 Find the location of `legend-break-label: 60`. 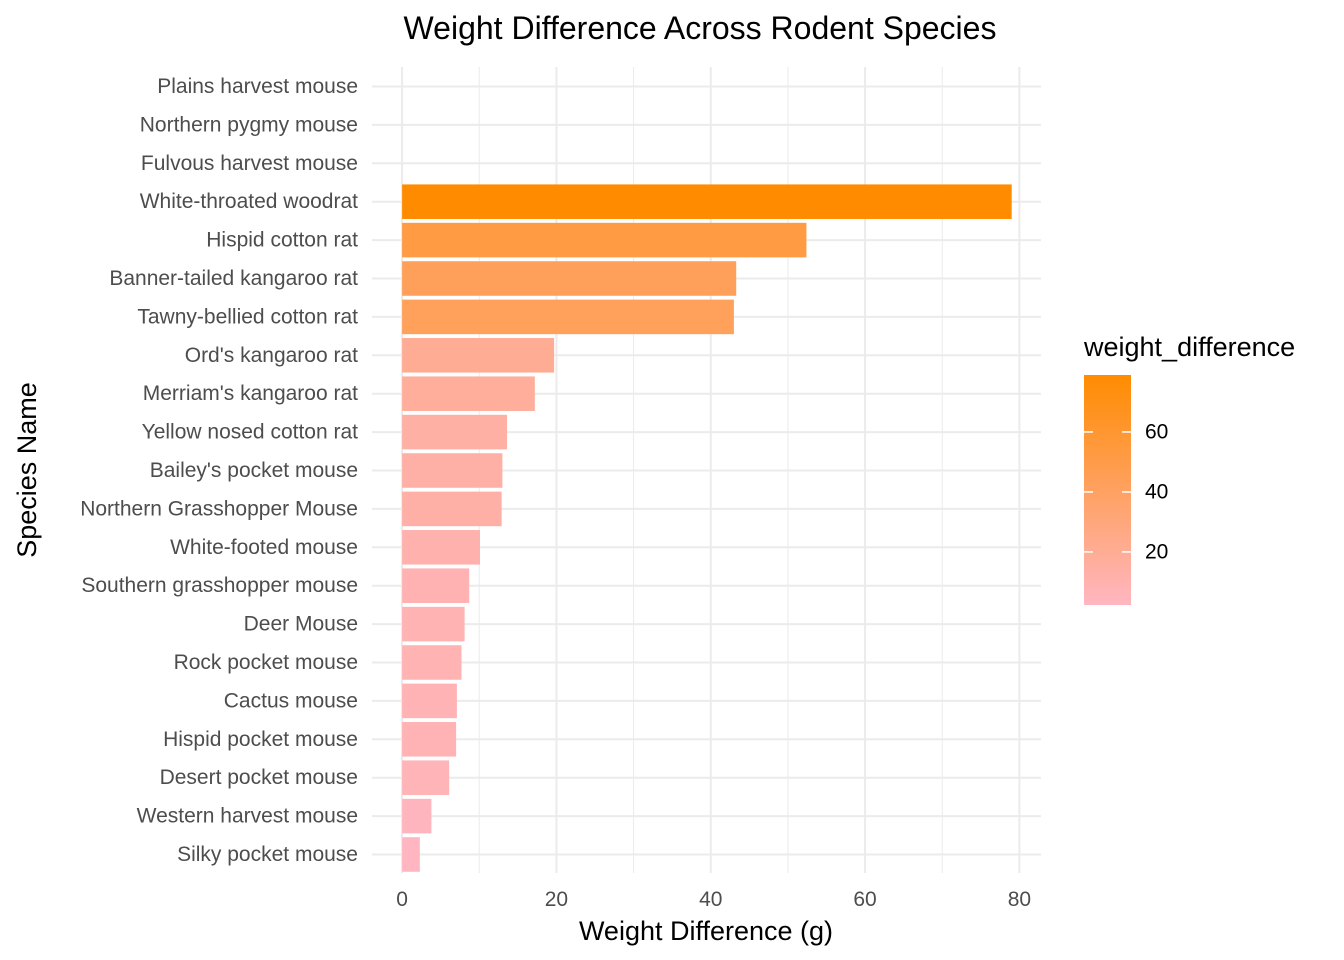

legend-break-label: 60 is located at coordinates (1156, 431).